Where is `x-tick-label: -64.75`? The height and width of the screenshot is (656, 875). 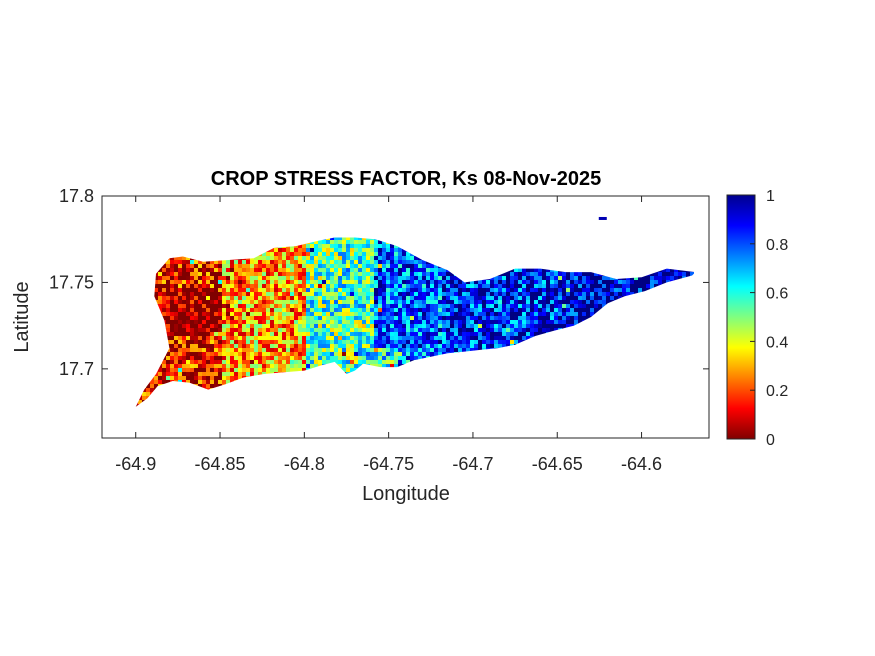
x-tick-label: -64.75 is located at coordinates (388, 464).